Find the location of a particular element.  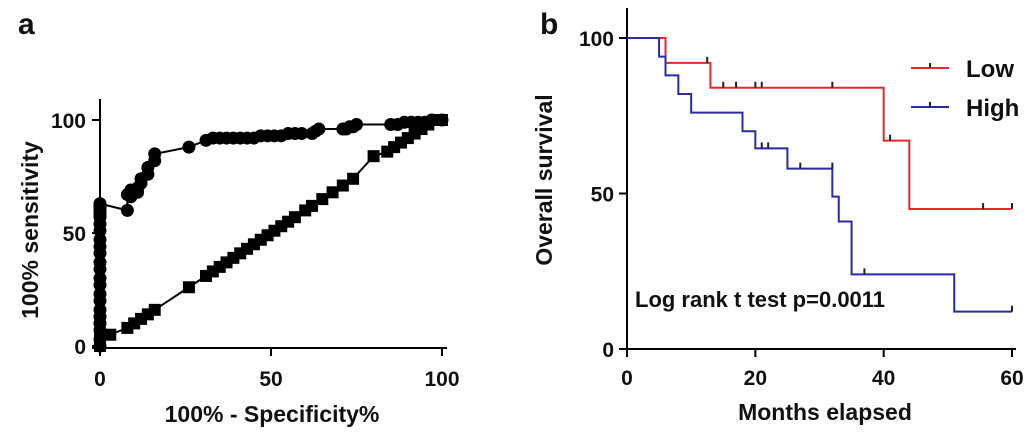

x-tick-label: 40 is located at coordinates (883, 378).